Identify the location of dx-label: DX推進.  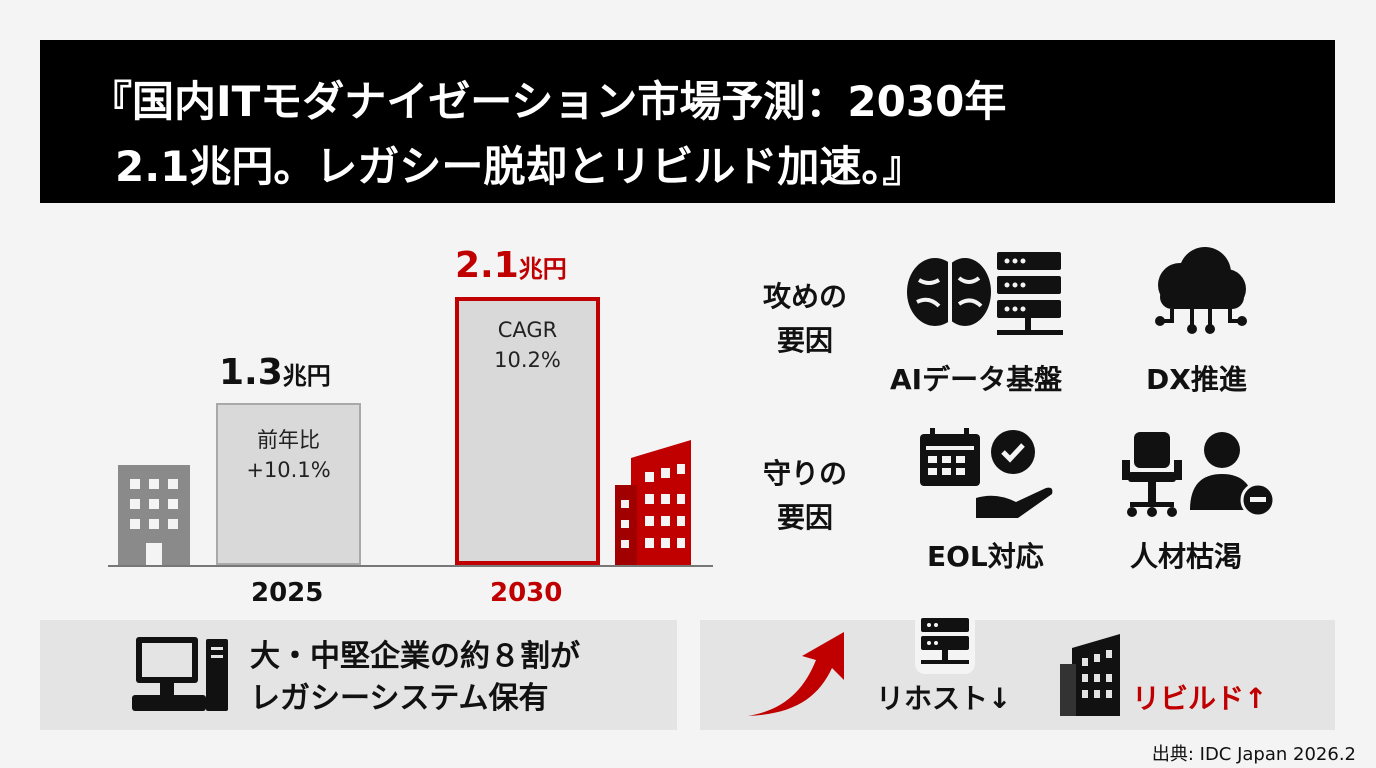
(1196, 379).